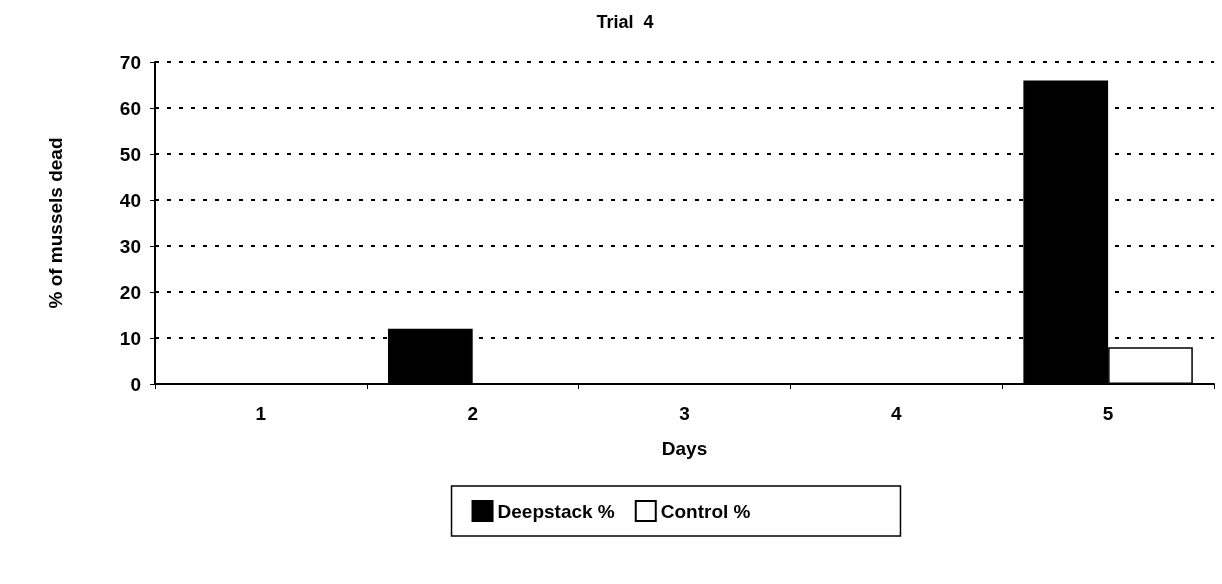 This screenshot has width=1222, height=584. What do you see at coordinates (897, 413) in the screenshot?
I see `x-tick-label: 4` at bounding box center [897, 413].